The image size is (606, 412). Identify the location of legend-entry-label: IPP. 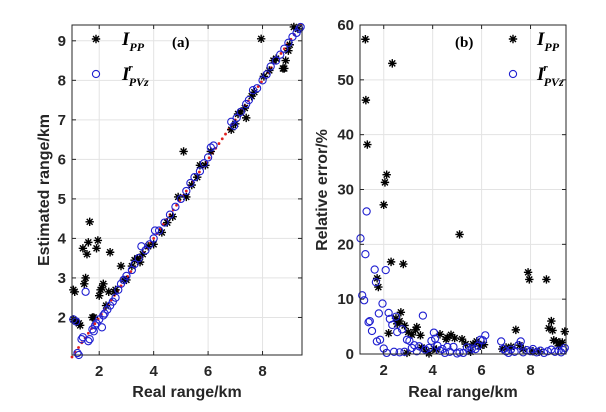
(133, 41).